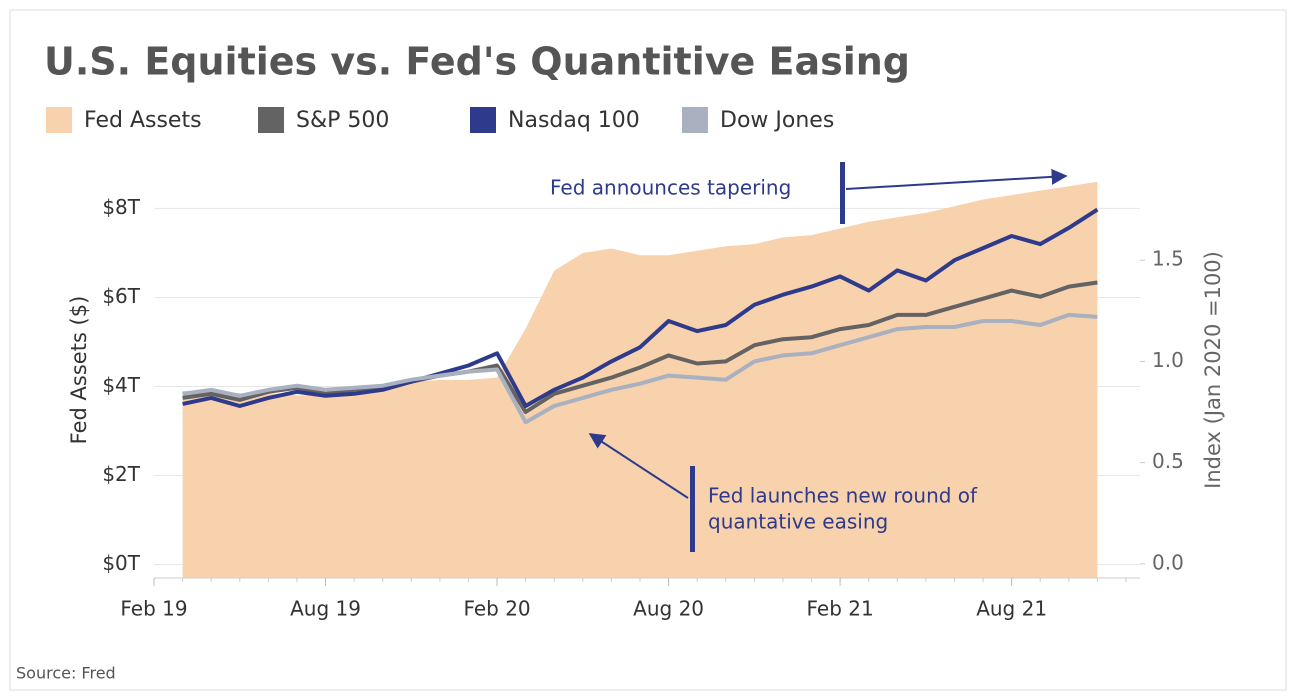 The width and height of the screenshot is (1296, 700). What do you see at coordinates (798, 522) in the screenshot?
I see `annotation: quantative easing` at bounding box center [798, 522].